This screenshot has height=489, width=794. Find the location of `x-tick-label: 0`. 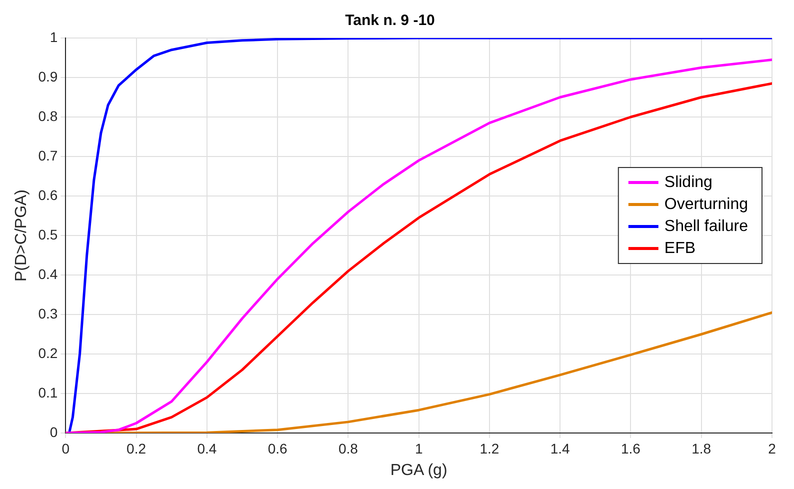

x-tick-label: 0 is located at coordinates (66, 448).